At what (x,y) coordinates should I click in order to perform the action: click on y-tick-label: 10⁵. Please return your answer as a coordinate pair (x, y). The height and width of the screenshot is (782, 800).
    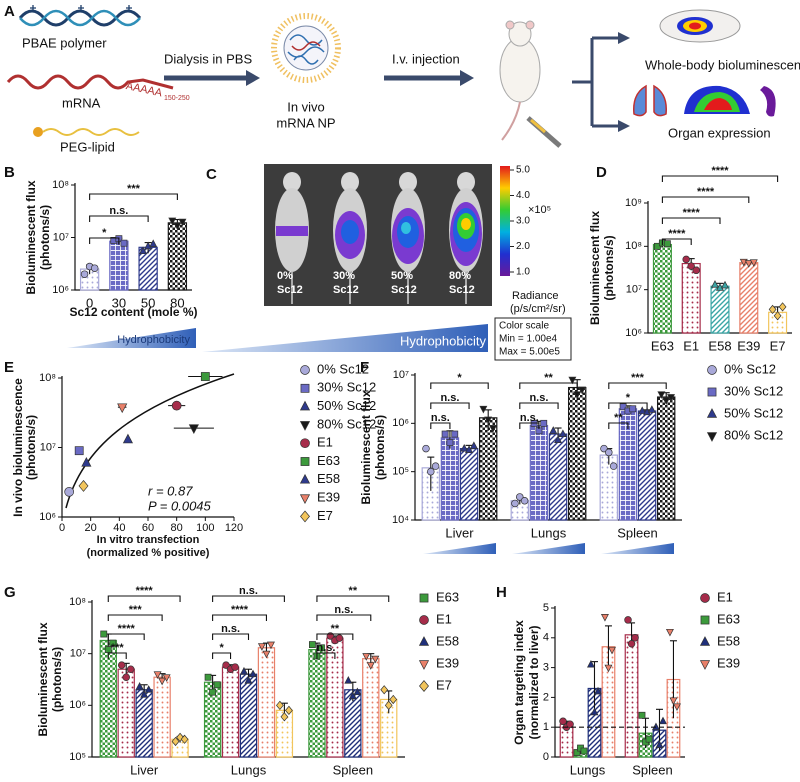
    Looking at the image, I should click on (400, 472).